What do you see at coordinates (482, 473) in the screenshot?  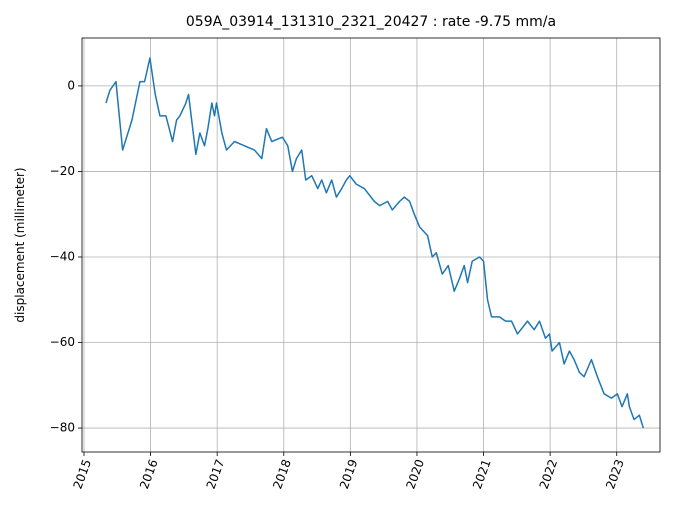 I see `x-tick-label: 2021` at bounding box center [482, 473].